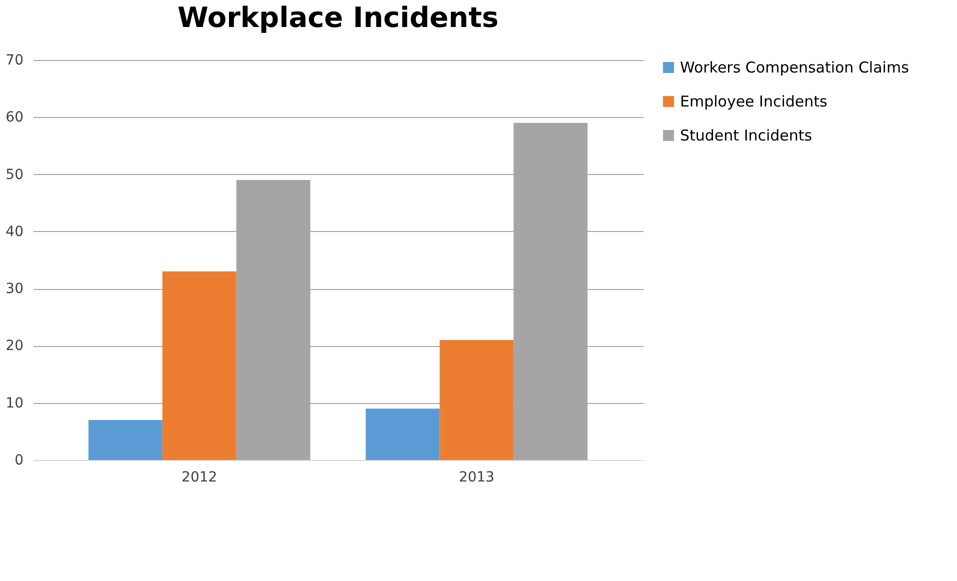 Image resolution: width=957 pixels, height=581 pixels. I want to click on legend-label: Employee Incidents, so click(754, 101).